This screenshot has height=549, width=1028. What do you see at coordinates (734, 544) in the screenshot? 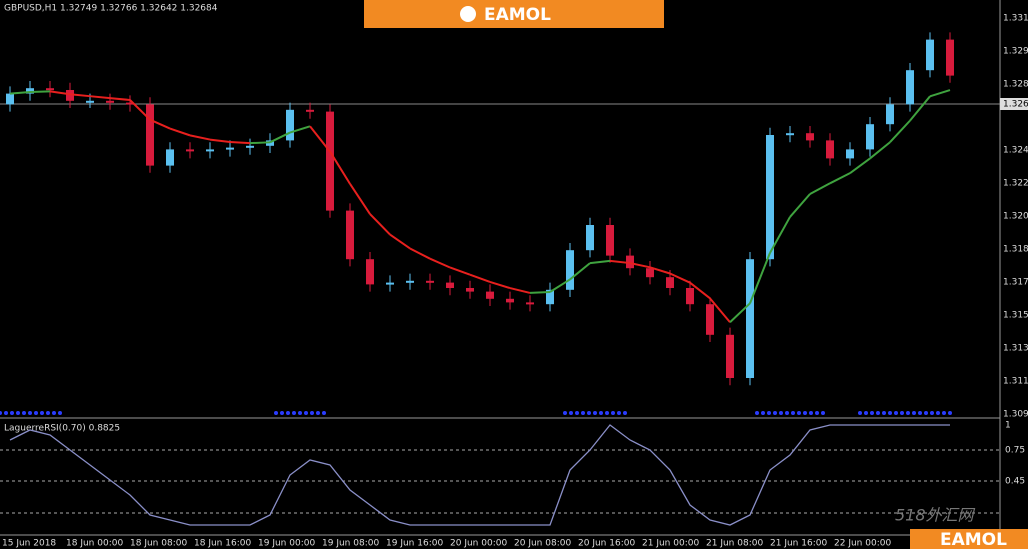
I see `time-label: 21 Jun 08:00` at bounding box center [734, 544].